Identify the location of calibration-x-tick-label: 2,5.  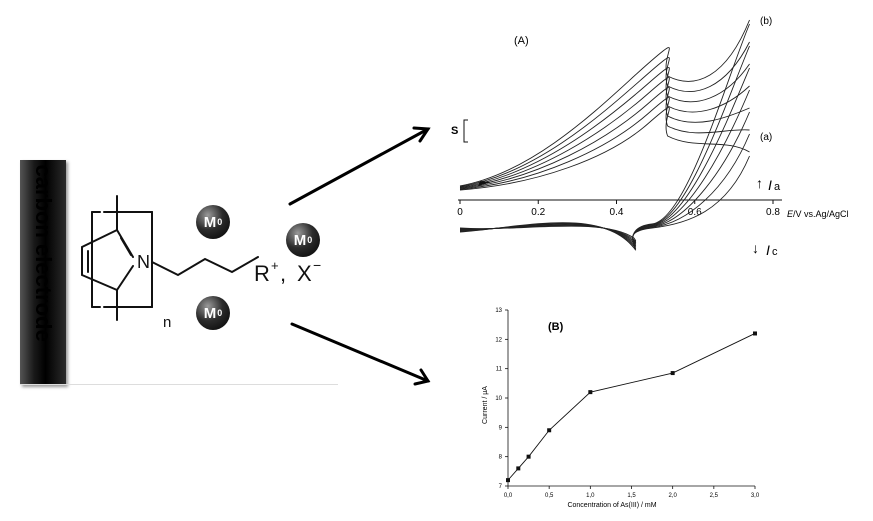
(714, 496).